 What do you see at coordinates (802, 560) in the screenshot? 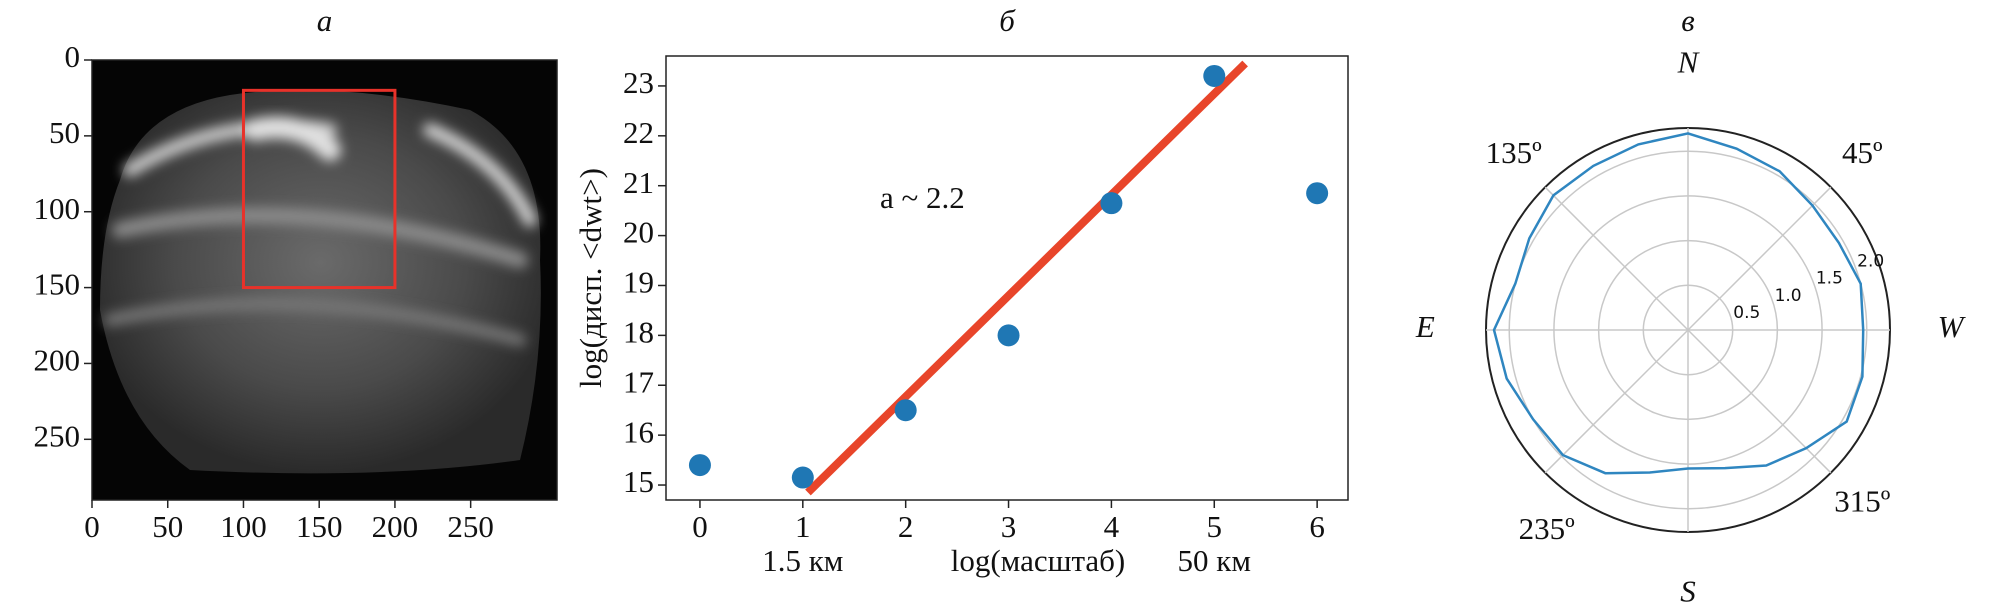
I see `x-tick-note: 1.5 км` at bounding box center [802, 560].